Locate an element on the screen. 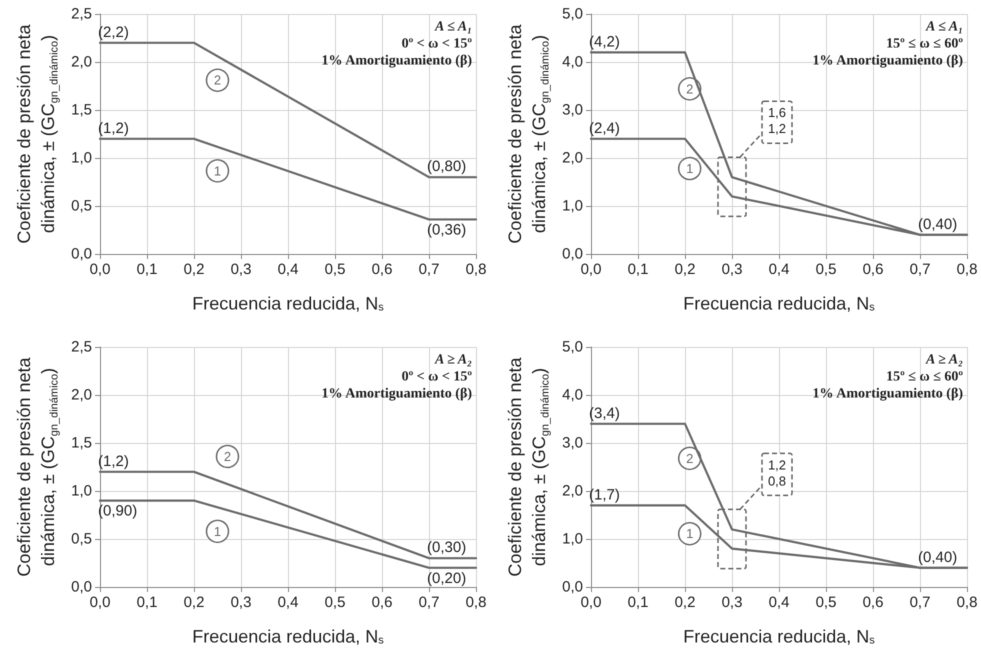 Image resolution: width=981 pixels, height=665 pixels. data-label: (0,20) is located at coordinates (446, 578).